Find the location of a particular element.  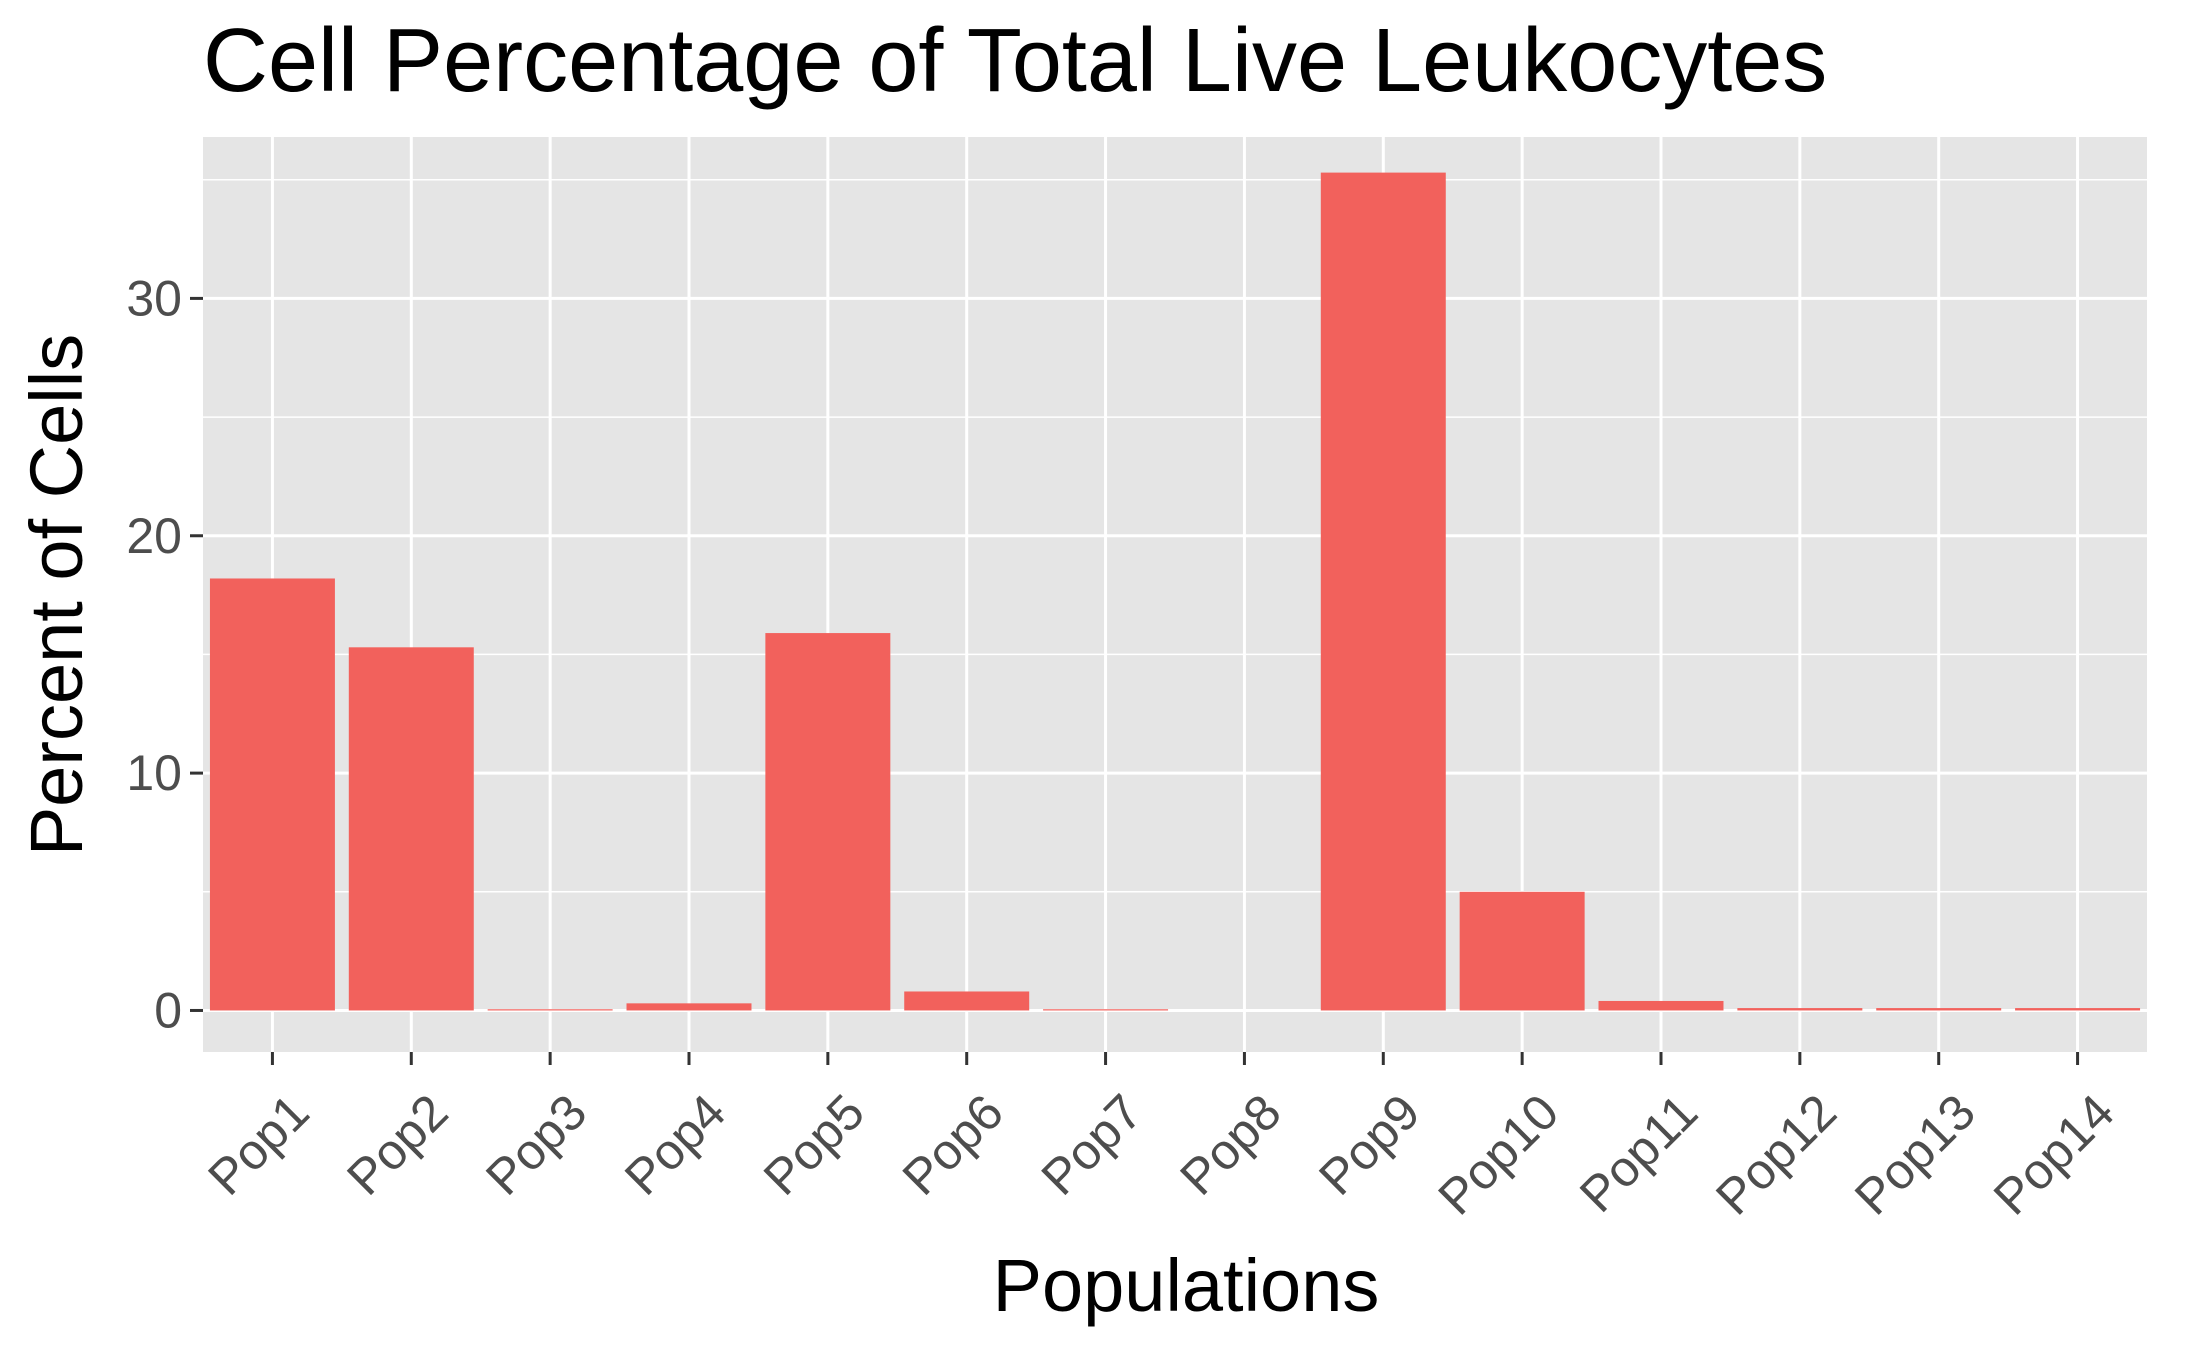

x-tick-label: Pop5 is located at coordinates (814, 1145).